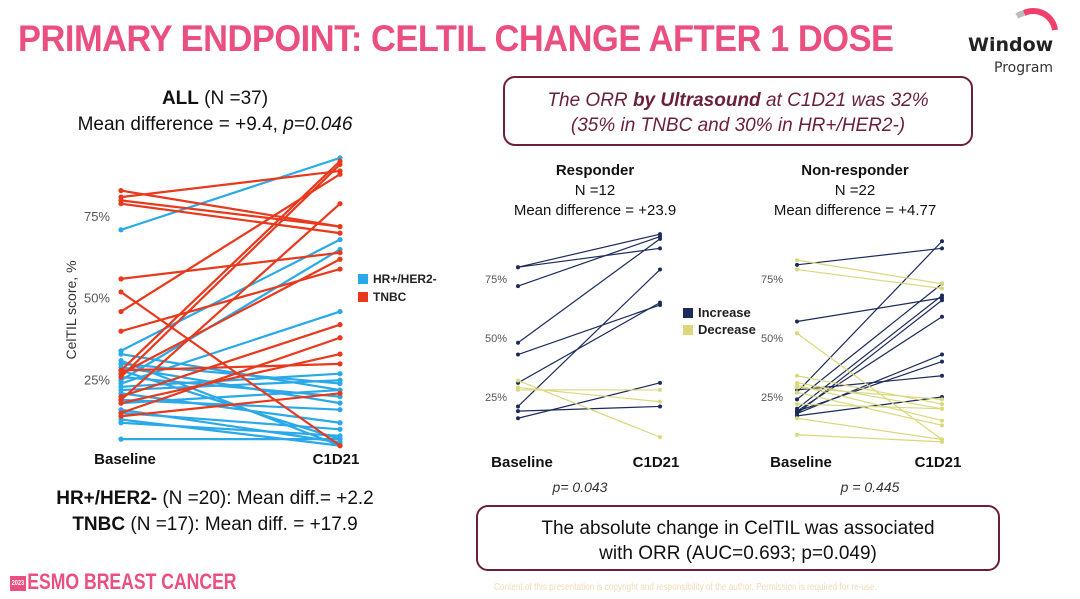 The height and width of the screenshot is (599, 1080). I want to click on nonresponder-p-value: p = 0.445, so click(870, 487).